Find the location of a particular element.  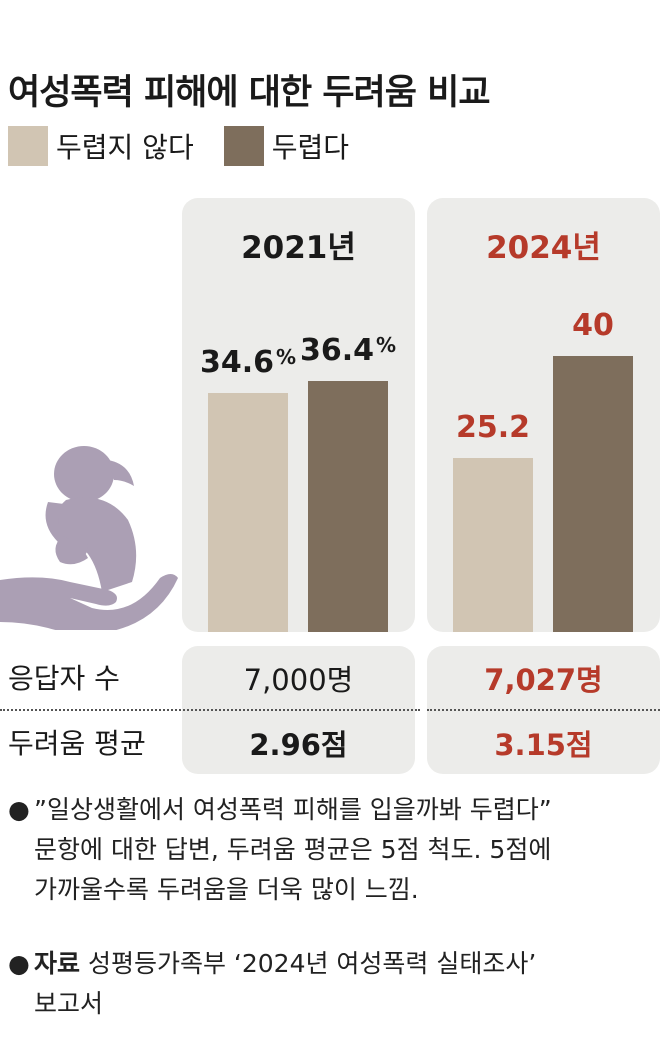

bar-2024-not-afraid is located at coordinates (493, 544).